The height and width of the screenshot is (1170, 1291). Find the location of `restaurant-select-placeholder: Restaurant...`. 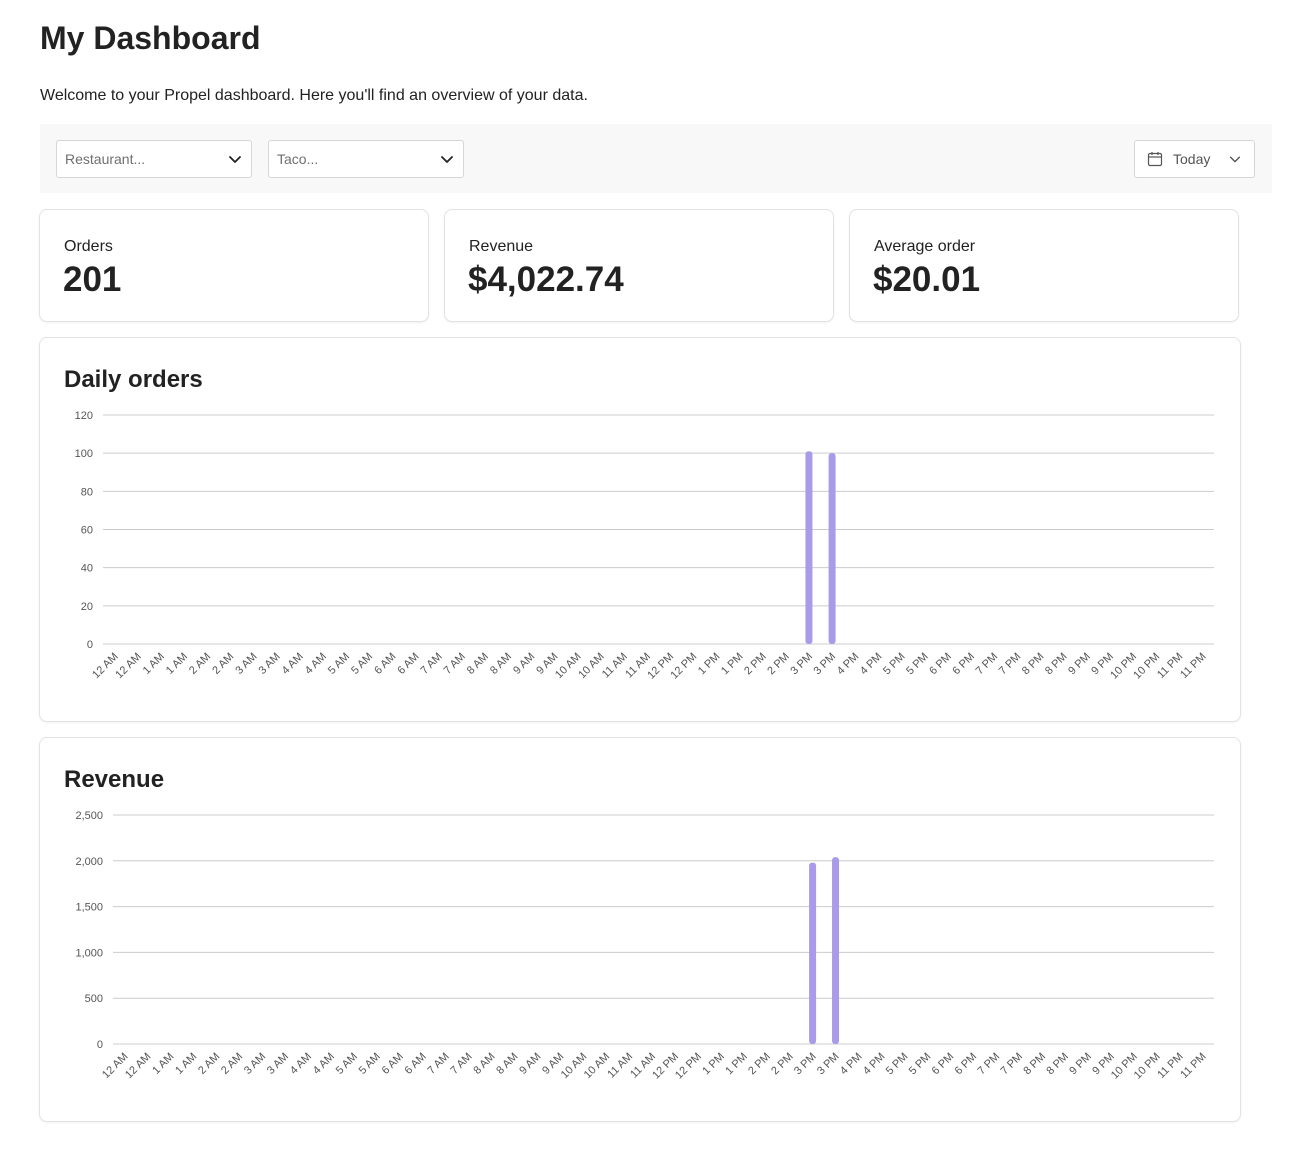

restaurant-select-placeholder: Restaurant... is located at coordinates (105, 159).